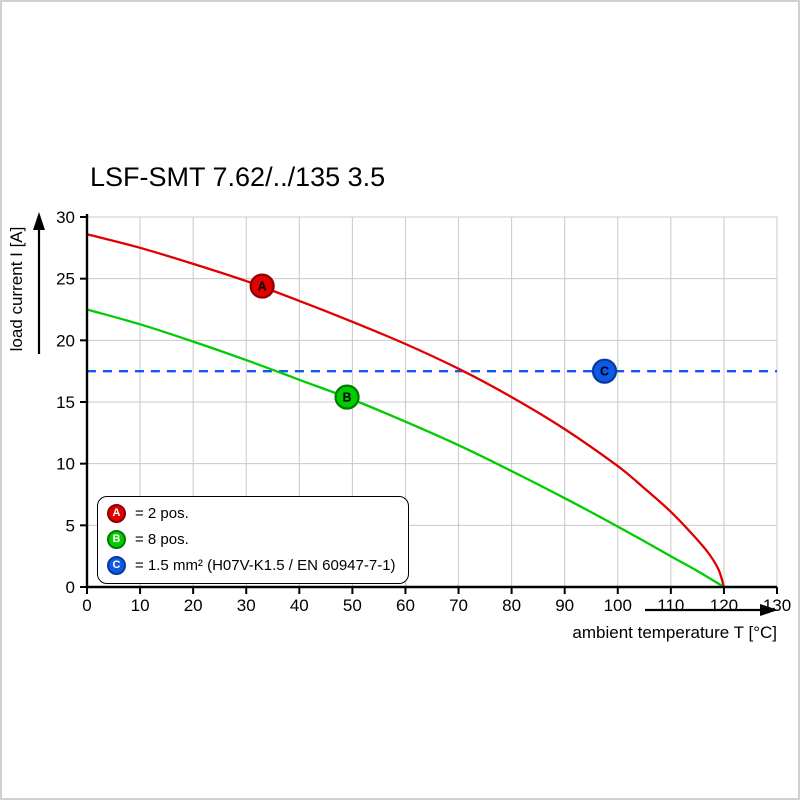 This screenshot has width=800, height=800. What do you see at coordinates (352, 605) in the screenshot?
I see `x-tick-label: 50` at bounding box center [352, 605].